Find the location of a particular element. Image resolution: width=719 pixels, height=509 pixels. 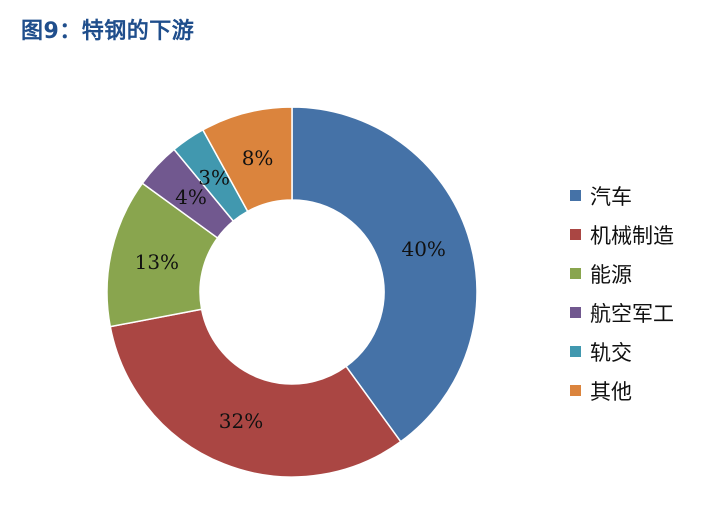

legend-label: 机械制造 is located at coordinates (632, 235).